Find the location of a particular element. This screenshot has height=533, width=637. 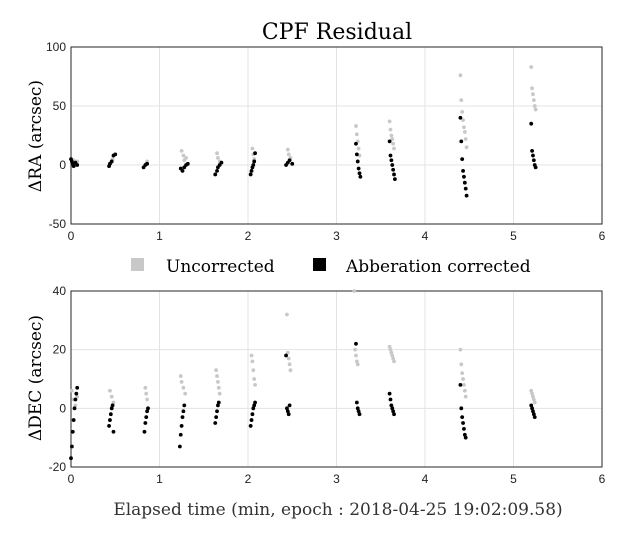

ra-x-tick-label: 6 is located at coordinates (602, 236).